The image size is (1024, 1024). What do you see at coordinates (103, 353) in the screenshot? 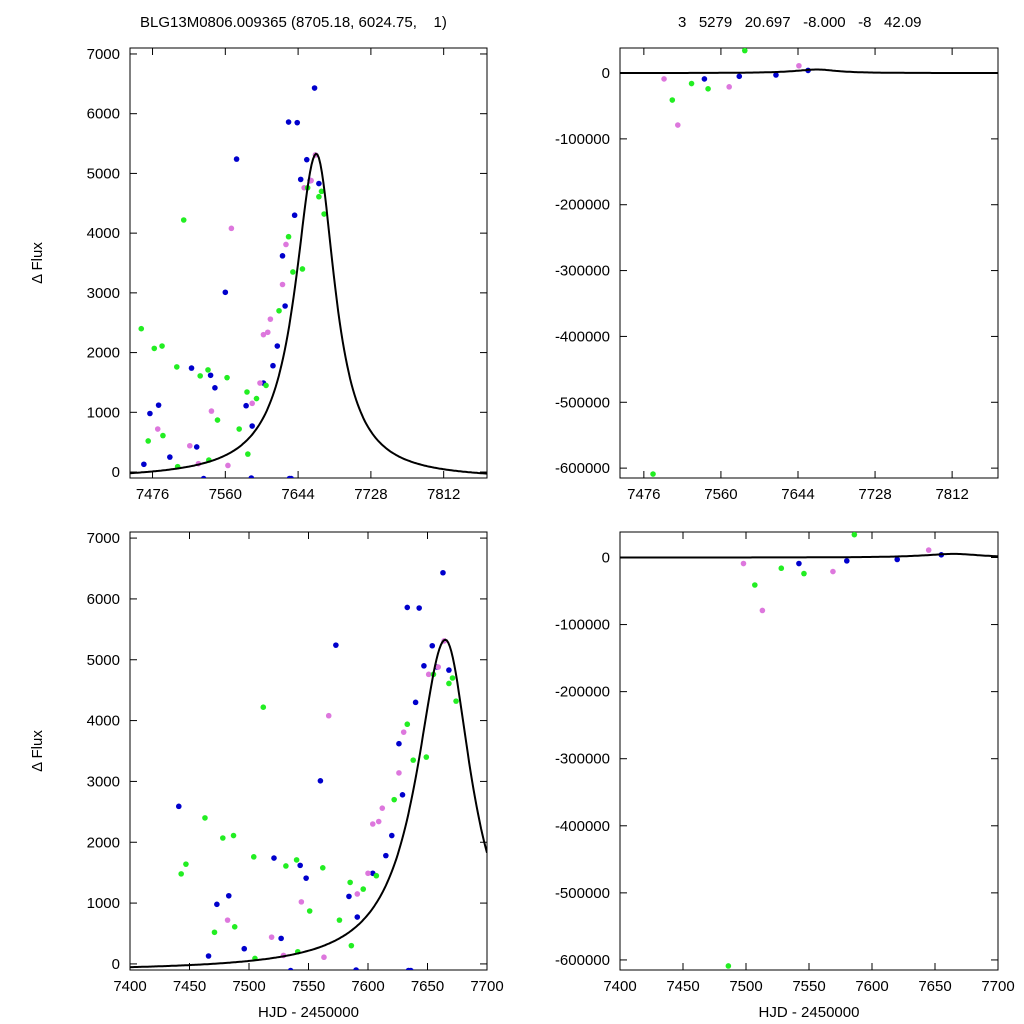
I see `y-tick-label: 2000` at bounding box center [103, 353].